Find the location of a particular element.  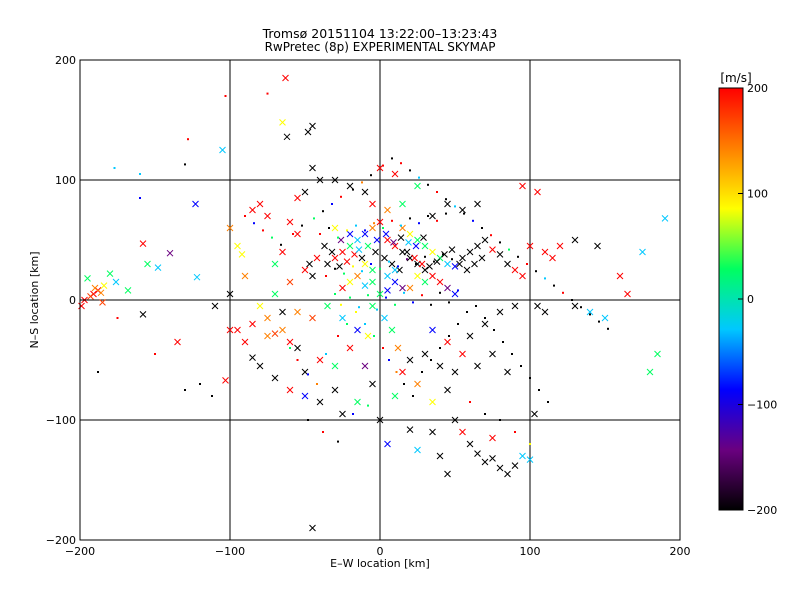

x-tick-label: 0 is located at coordinates (380, 551).